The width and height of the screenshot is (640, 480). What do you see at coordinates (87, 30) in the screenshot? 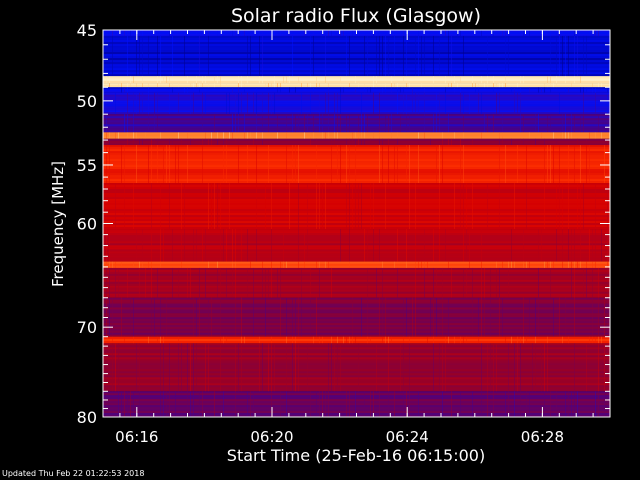
I see `y-tick-label: 45` at bounding box center [87, 30].